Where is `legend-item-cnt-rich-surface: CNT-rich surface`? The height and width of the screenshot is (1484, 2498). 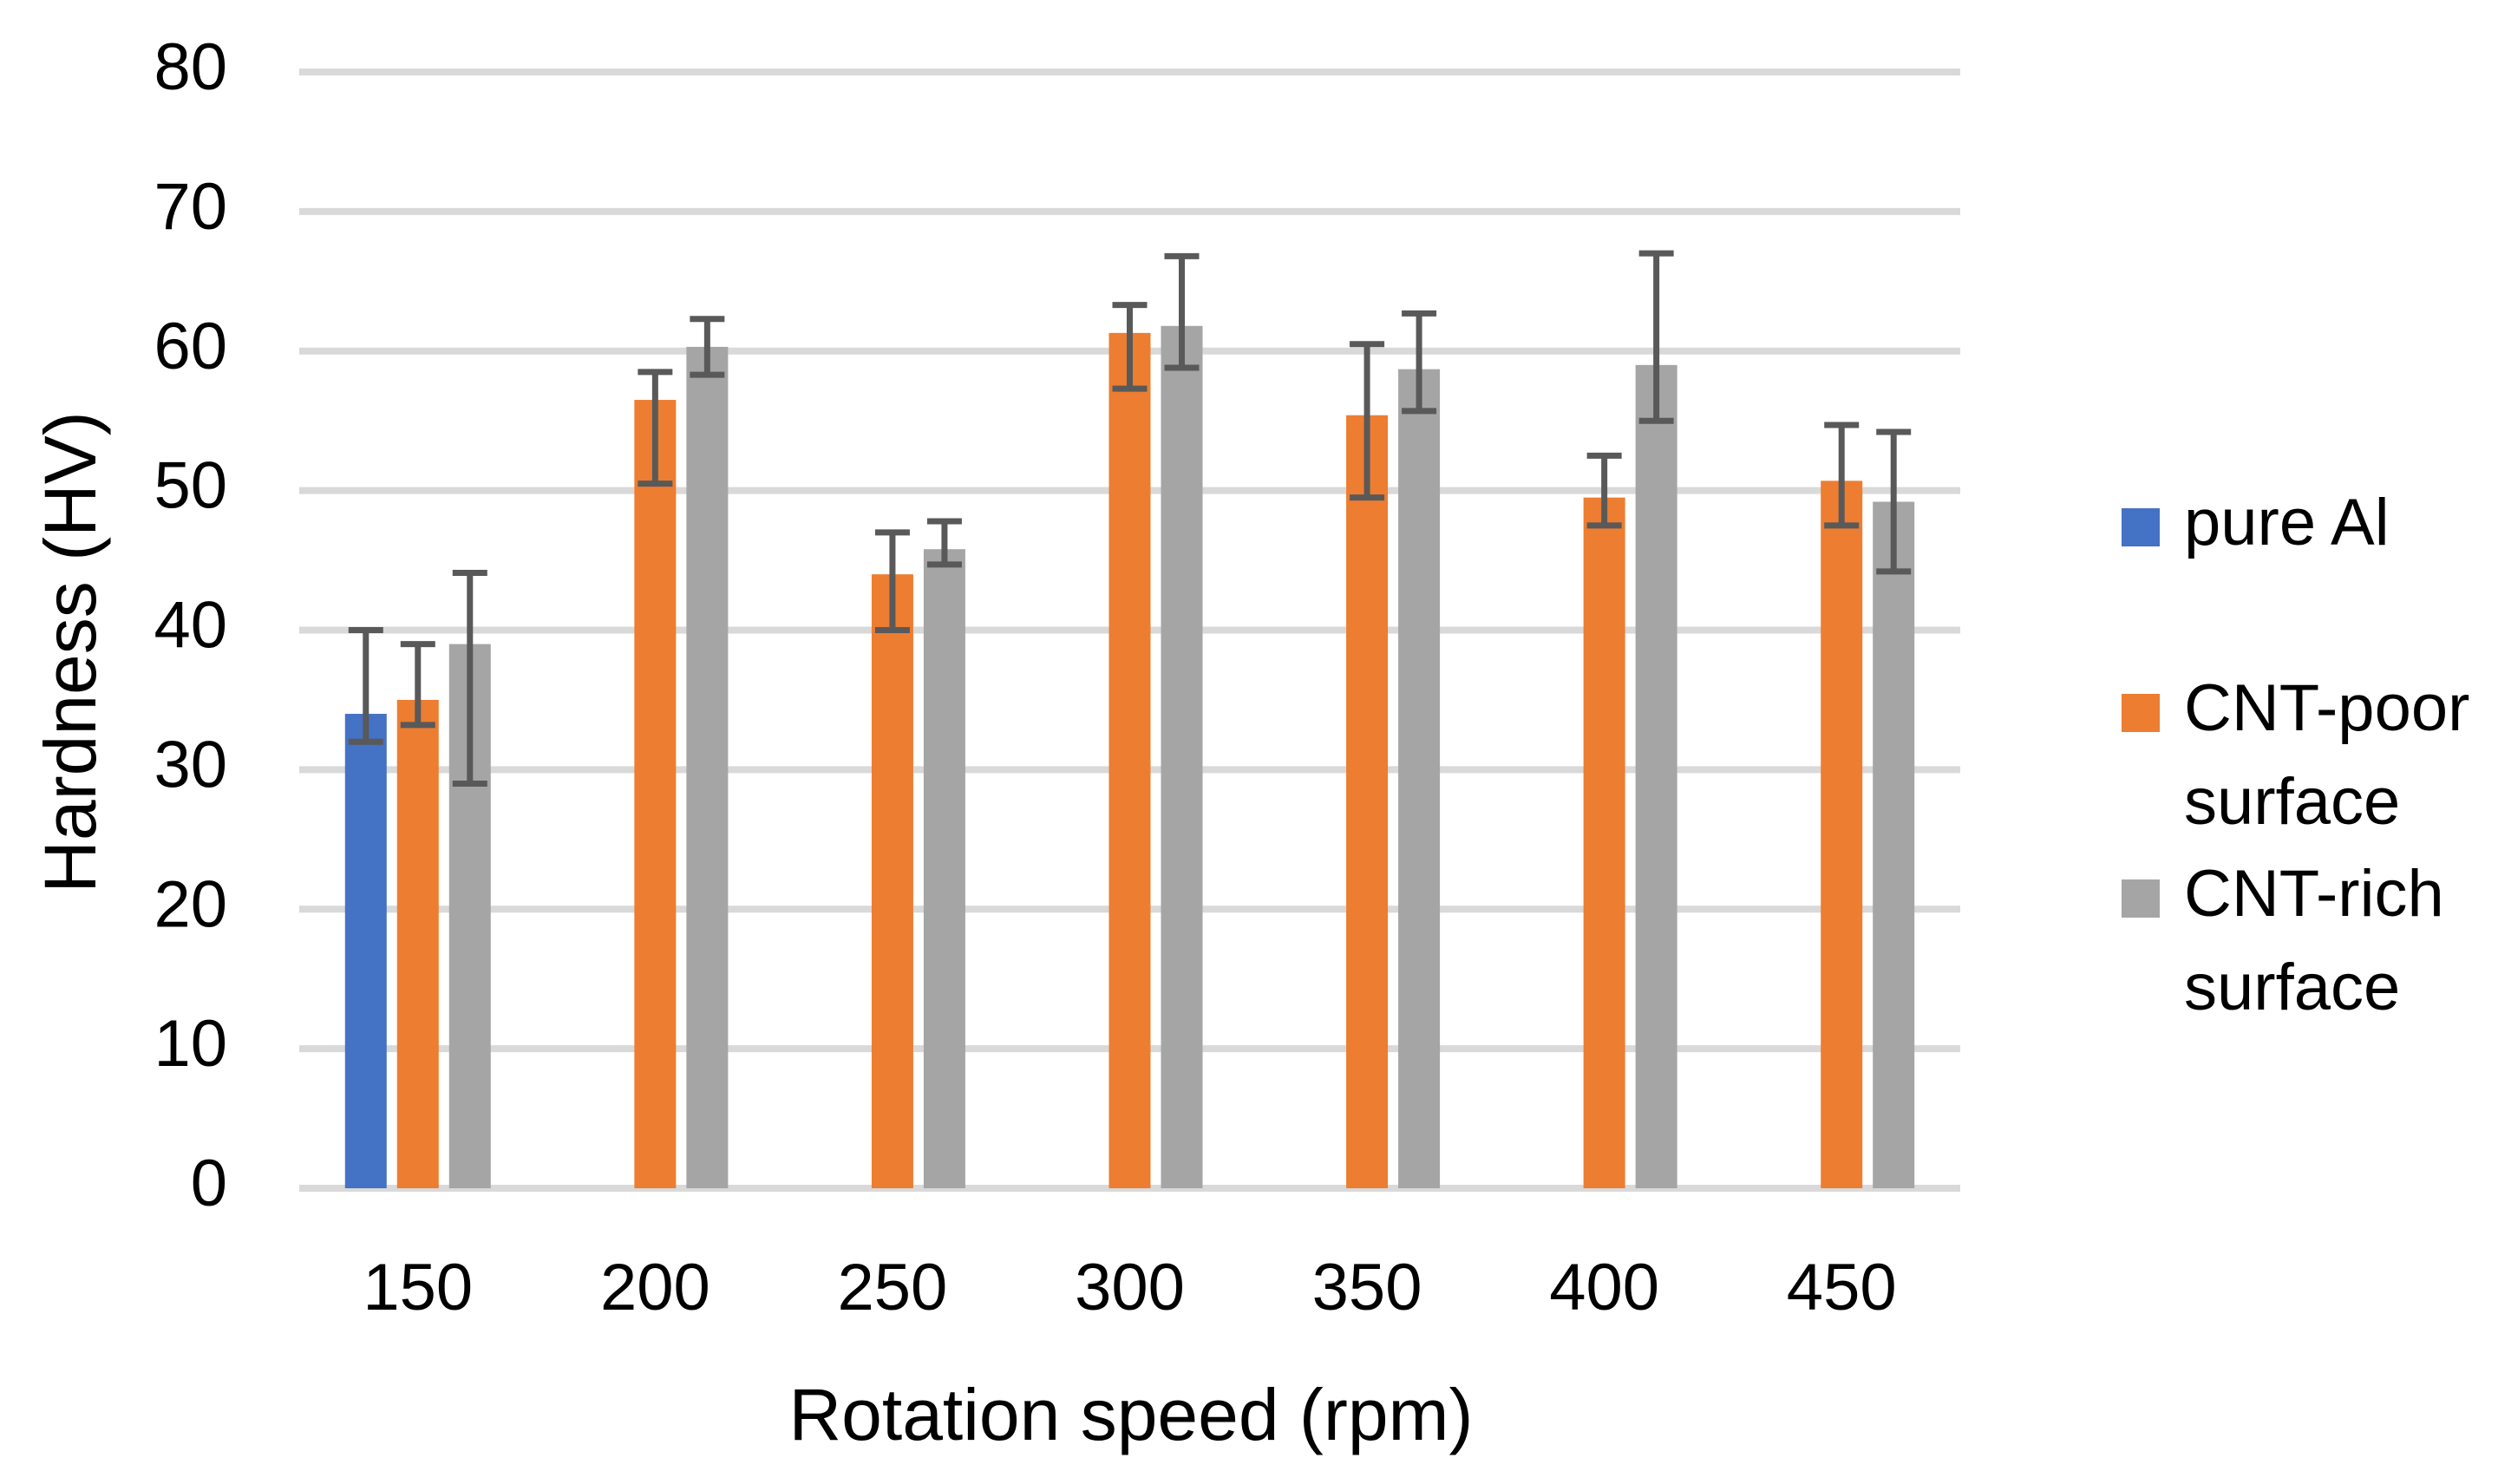
legend-item-cnt-rich-surface: CNT-rich surface is located at coordinates (2283, 941).